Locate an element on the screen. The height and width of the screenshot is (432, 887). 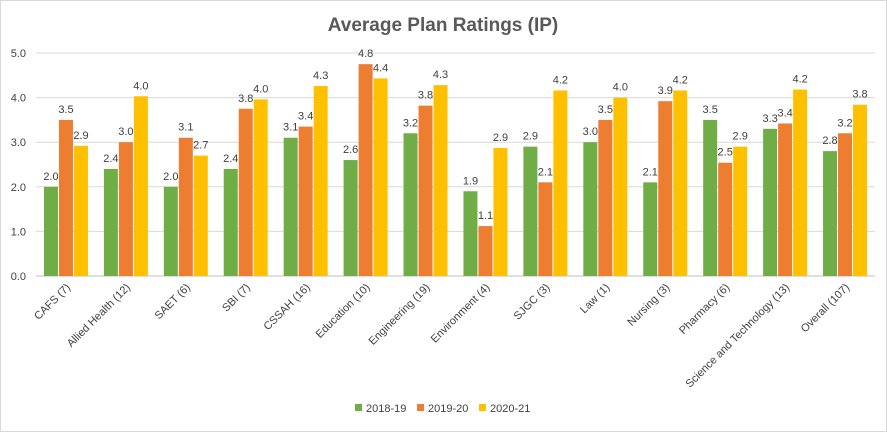
y-axis-tick-labels: 0.0 1.0 2.0 3.0 4.0 5.0 is located at coordinates (18, 165).